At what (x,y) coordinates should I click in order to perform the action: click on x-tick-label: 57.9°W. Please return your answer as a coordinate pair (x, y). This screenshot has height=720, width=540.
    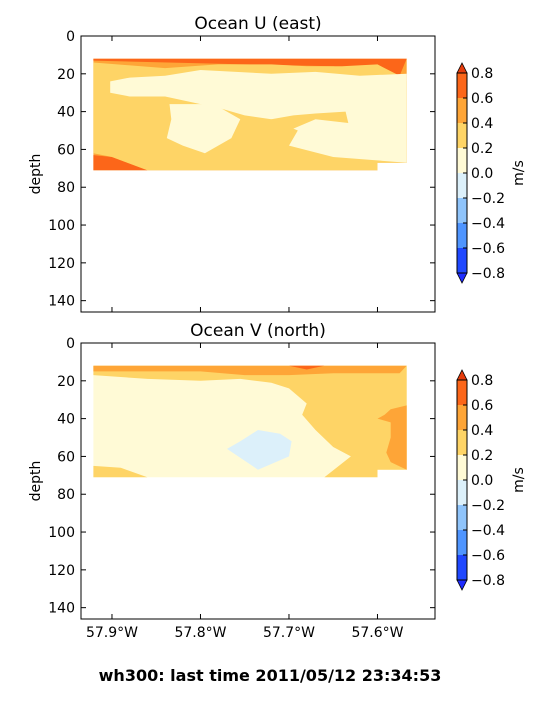
    Looking at the image, I should click on (112, 633).